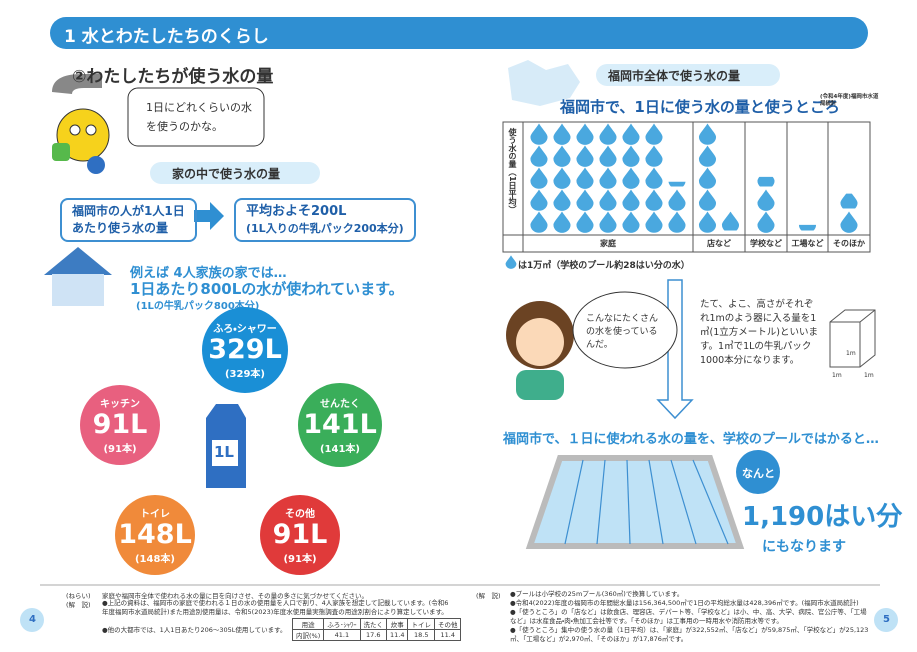  What do you see at coordinates (339, 449) in the screenshot?
I see `use-cartons: (141本)` at bounding box center [339, 449].